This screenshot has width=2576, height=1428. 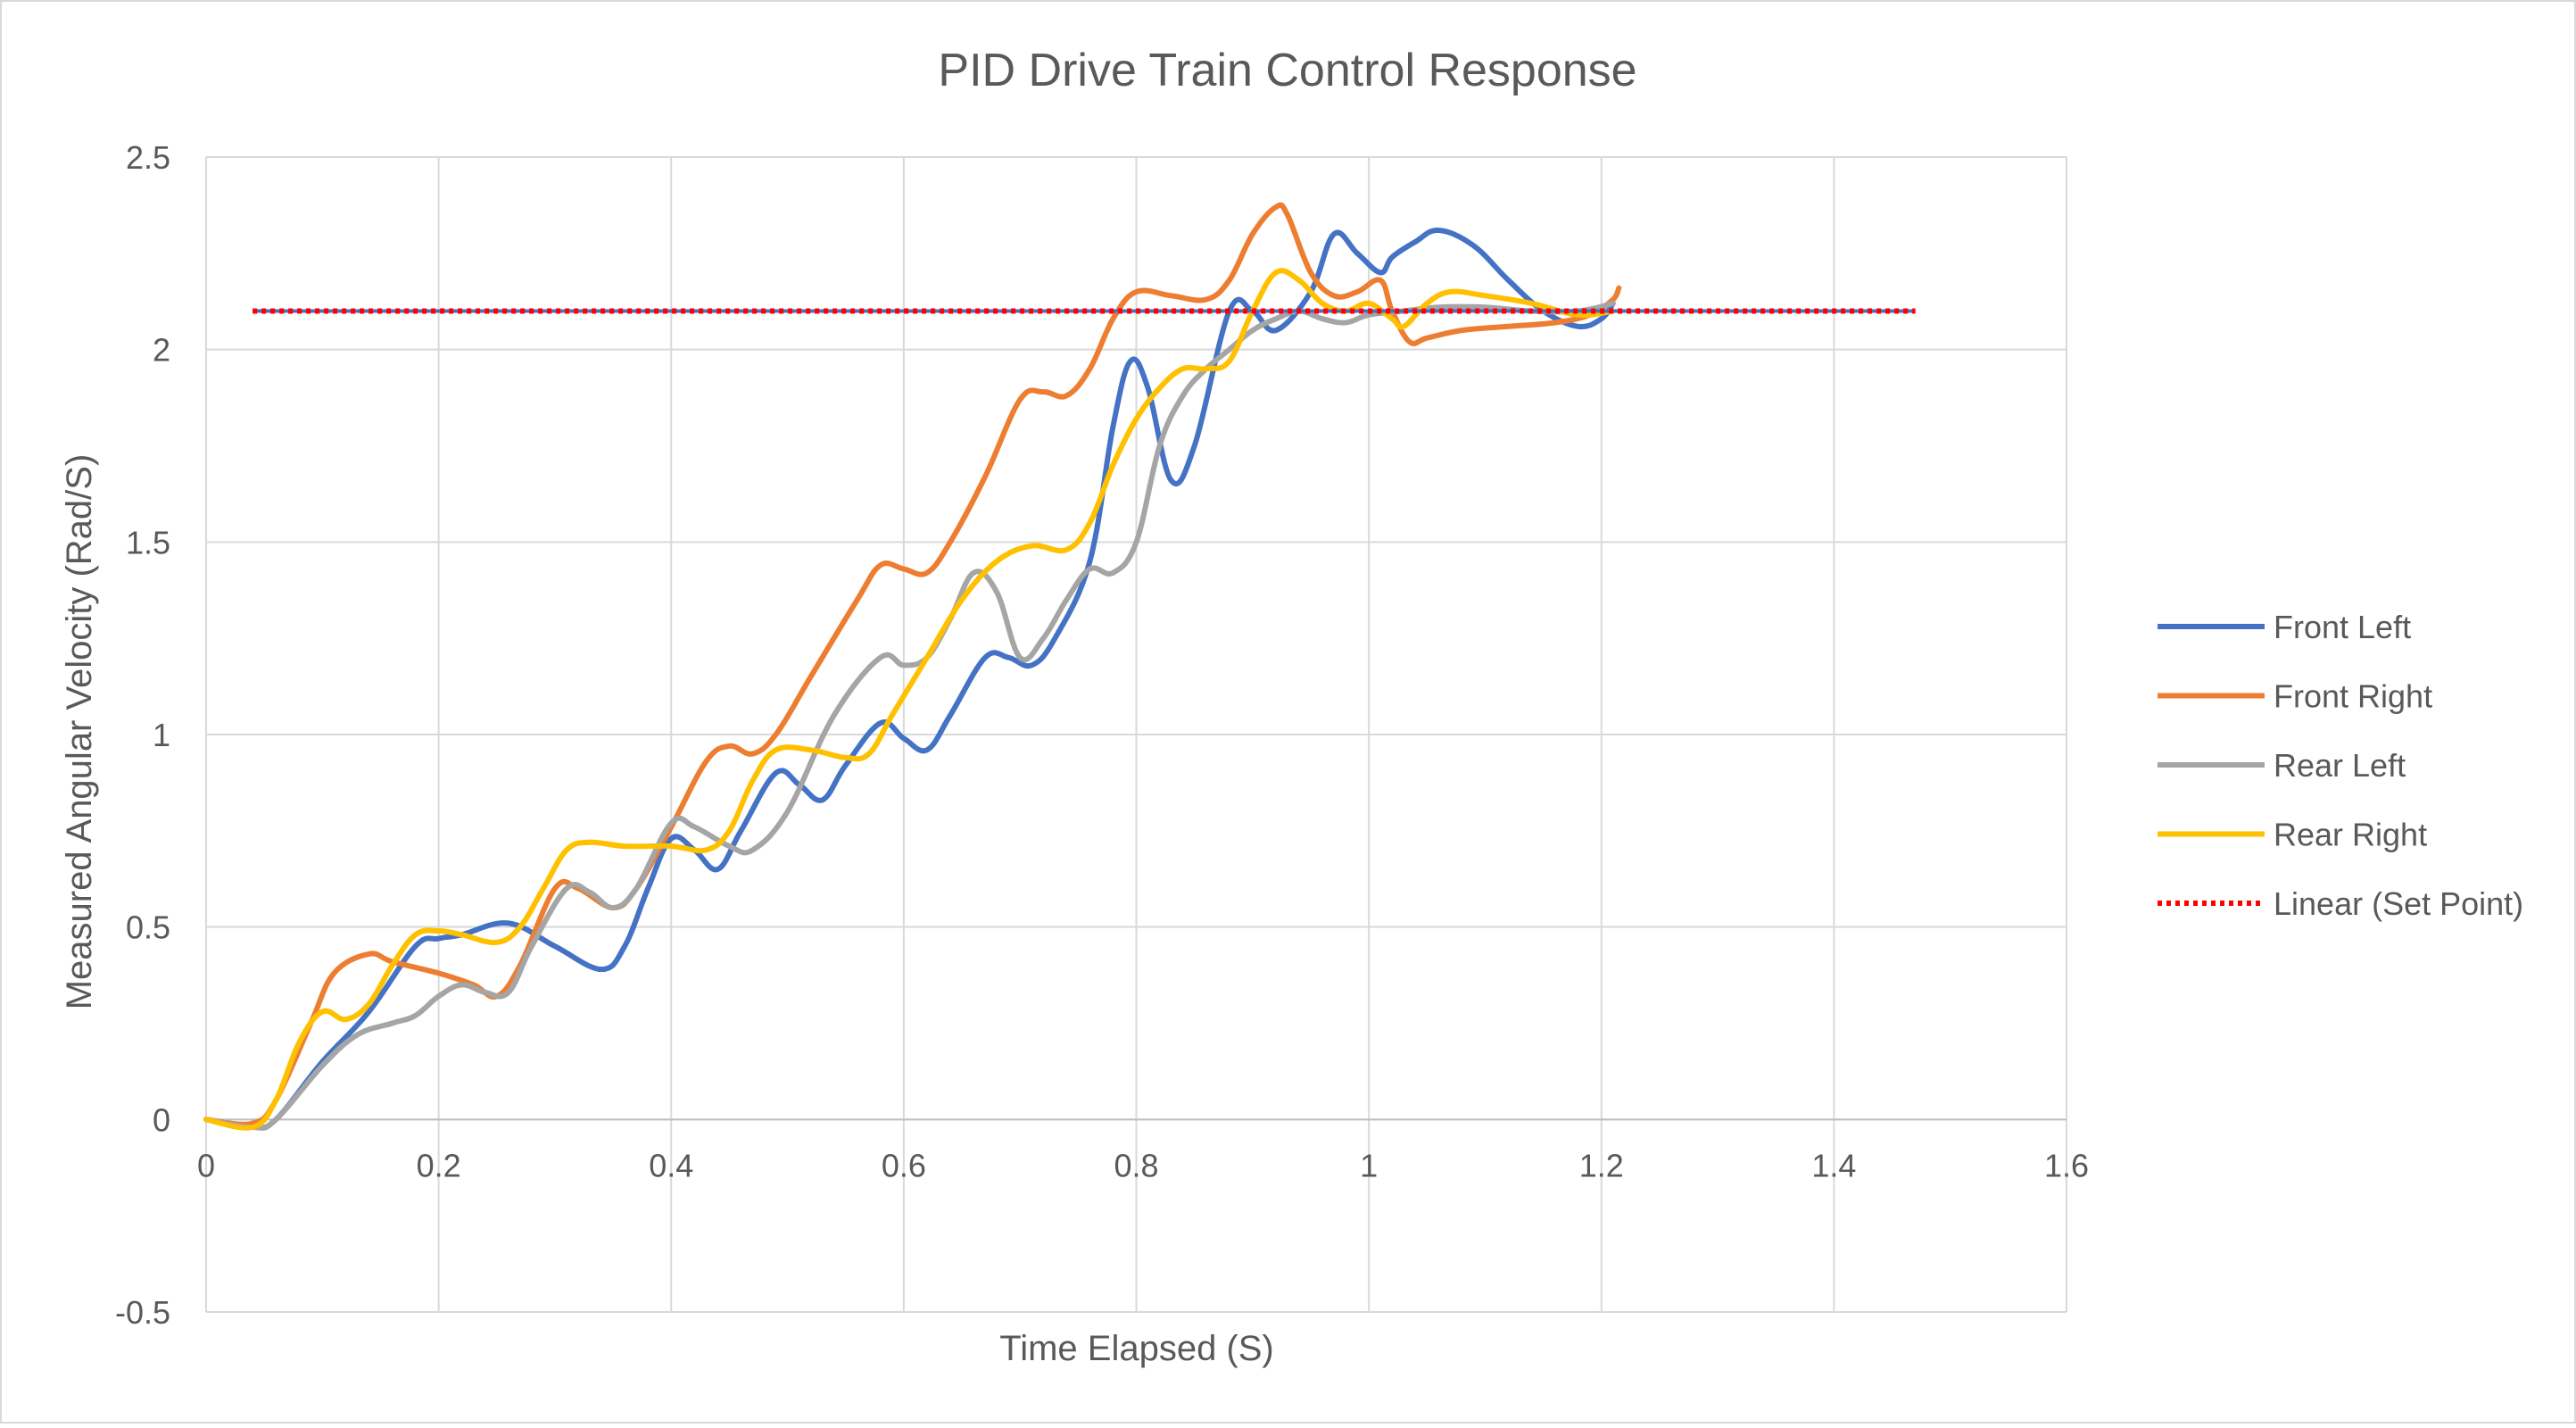 What do you see at coordinates (904, 1165) in the screenshot?
I see `x-tick-label: 0.6` at bounding box center [904, 1165].